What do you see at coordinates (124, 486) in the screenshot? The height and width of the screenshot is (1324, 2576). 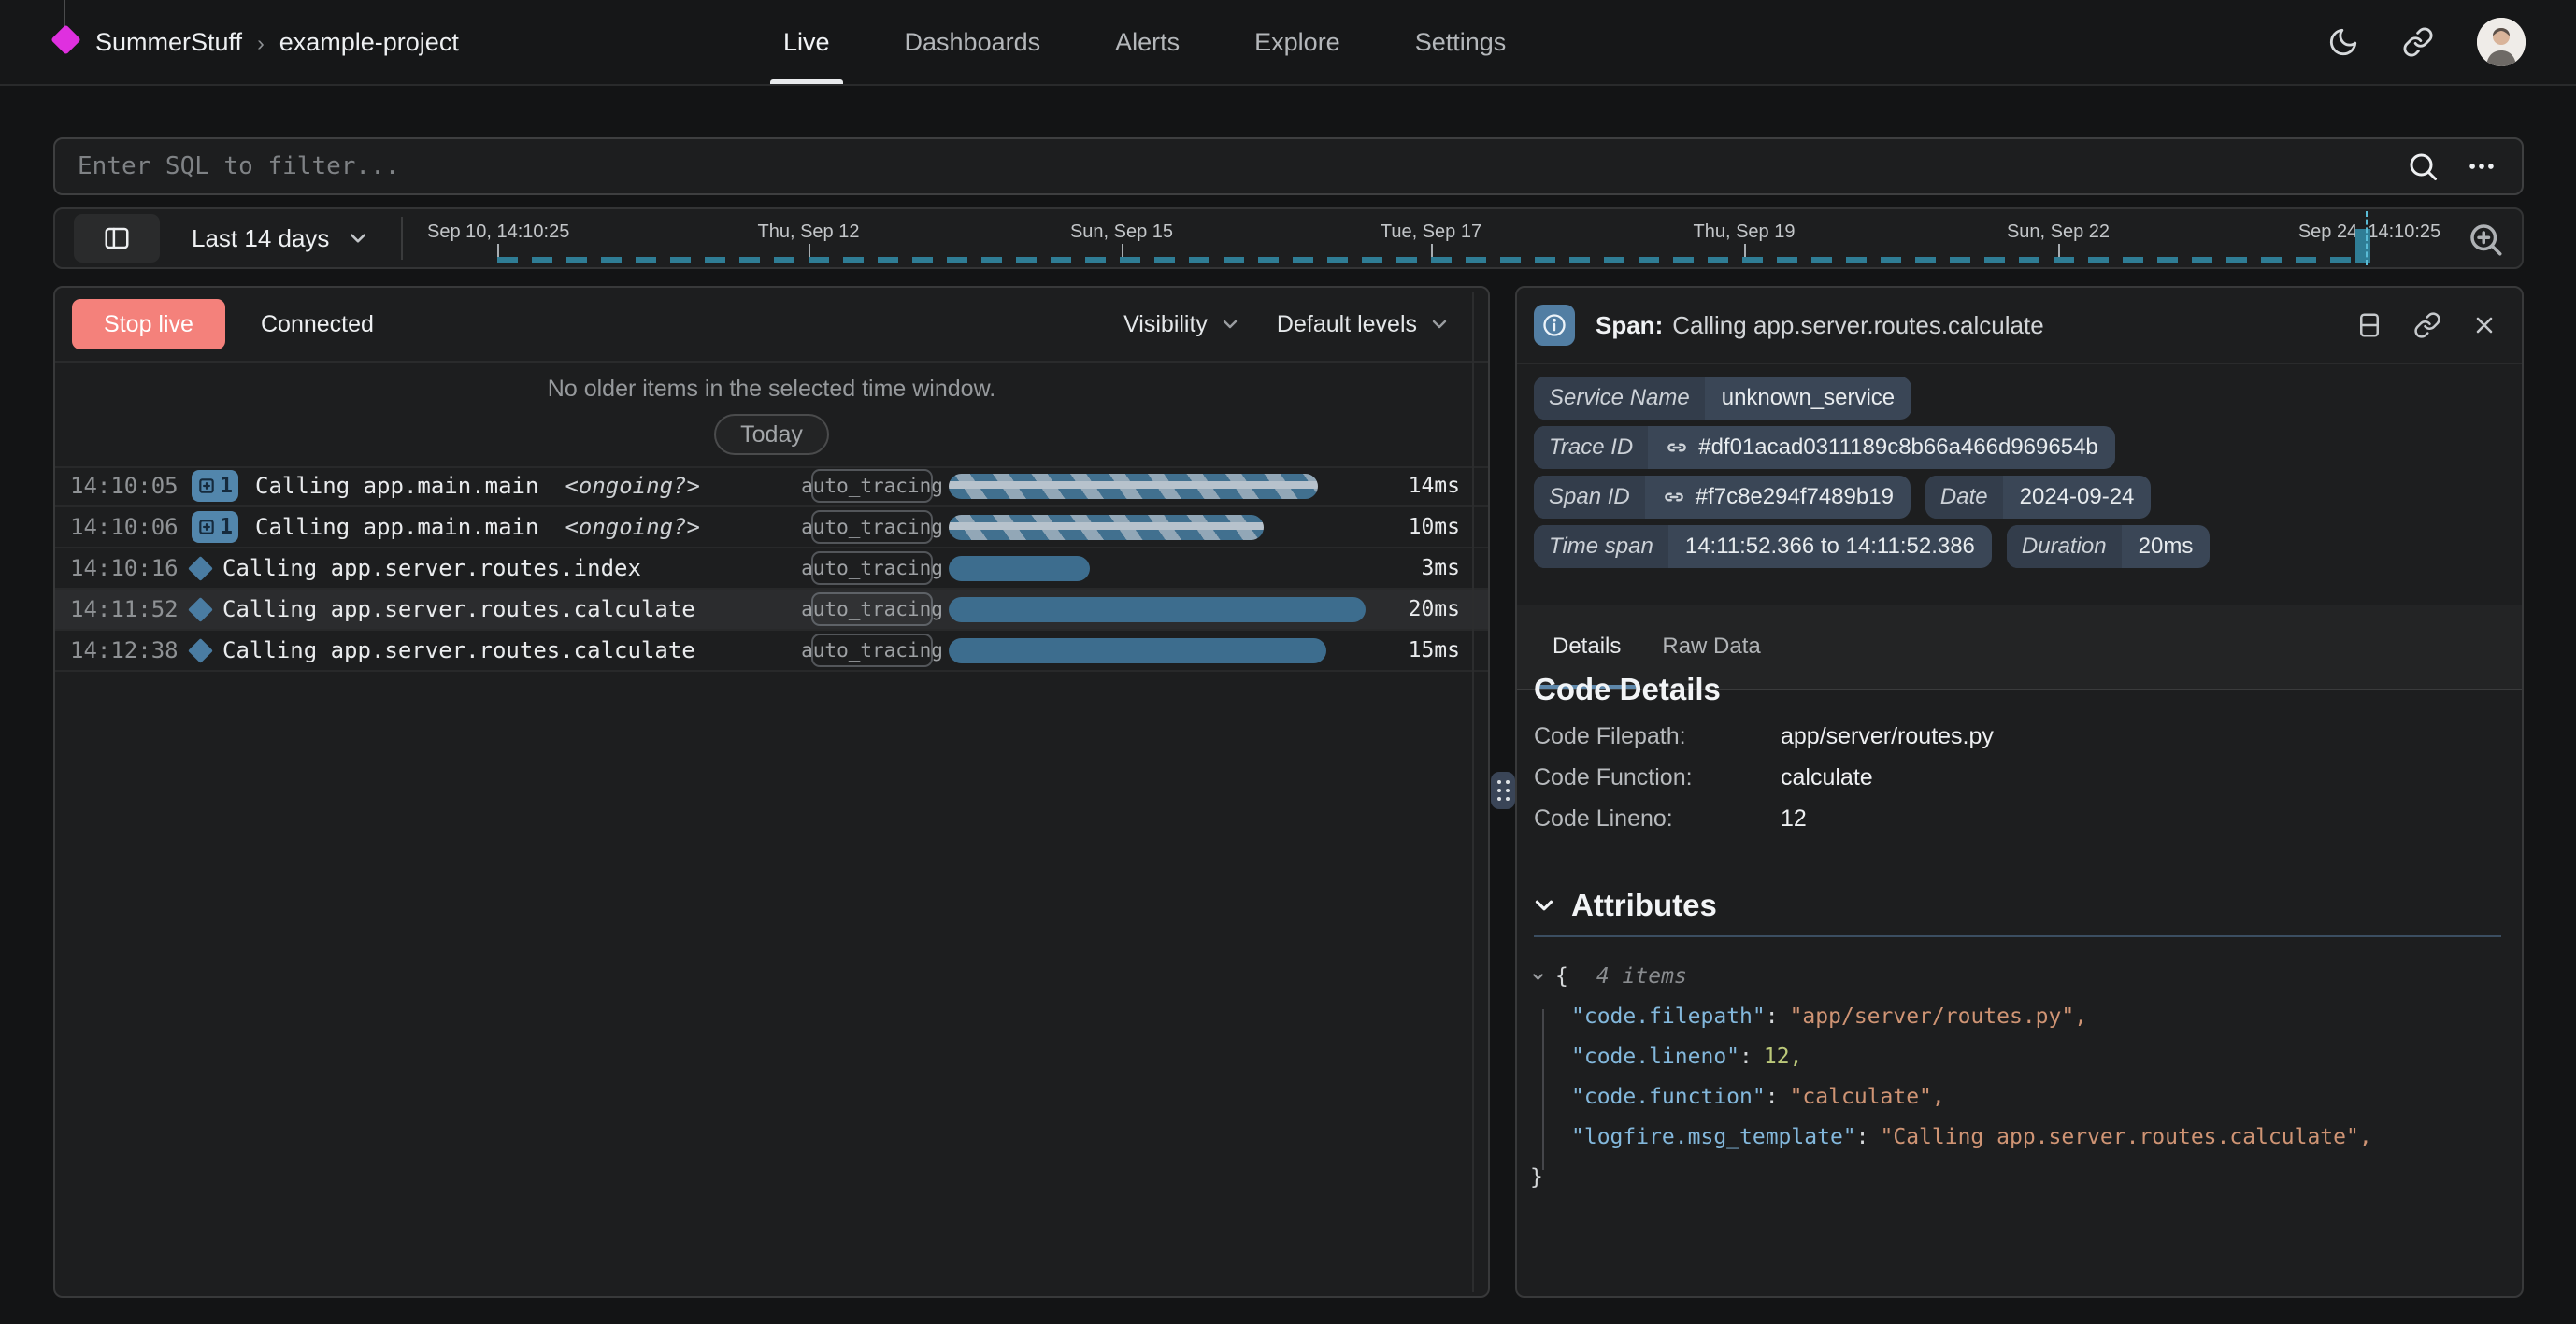 I see `log-timestamp: 14:10:05` at bounding box center [124, 486].